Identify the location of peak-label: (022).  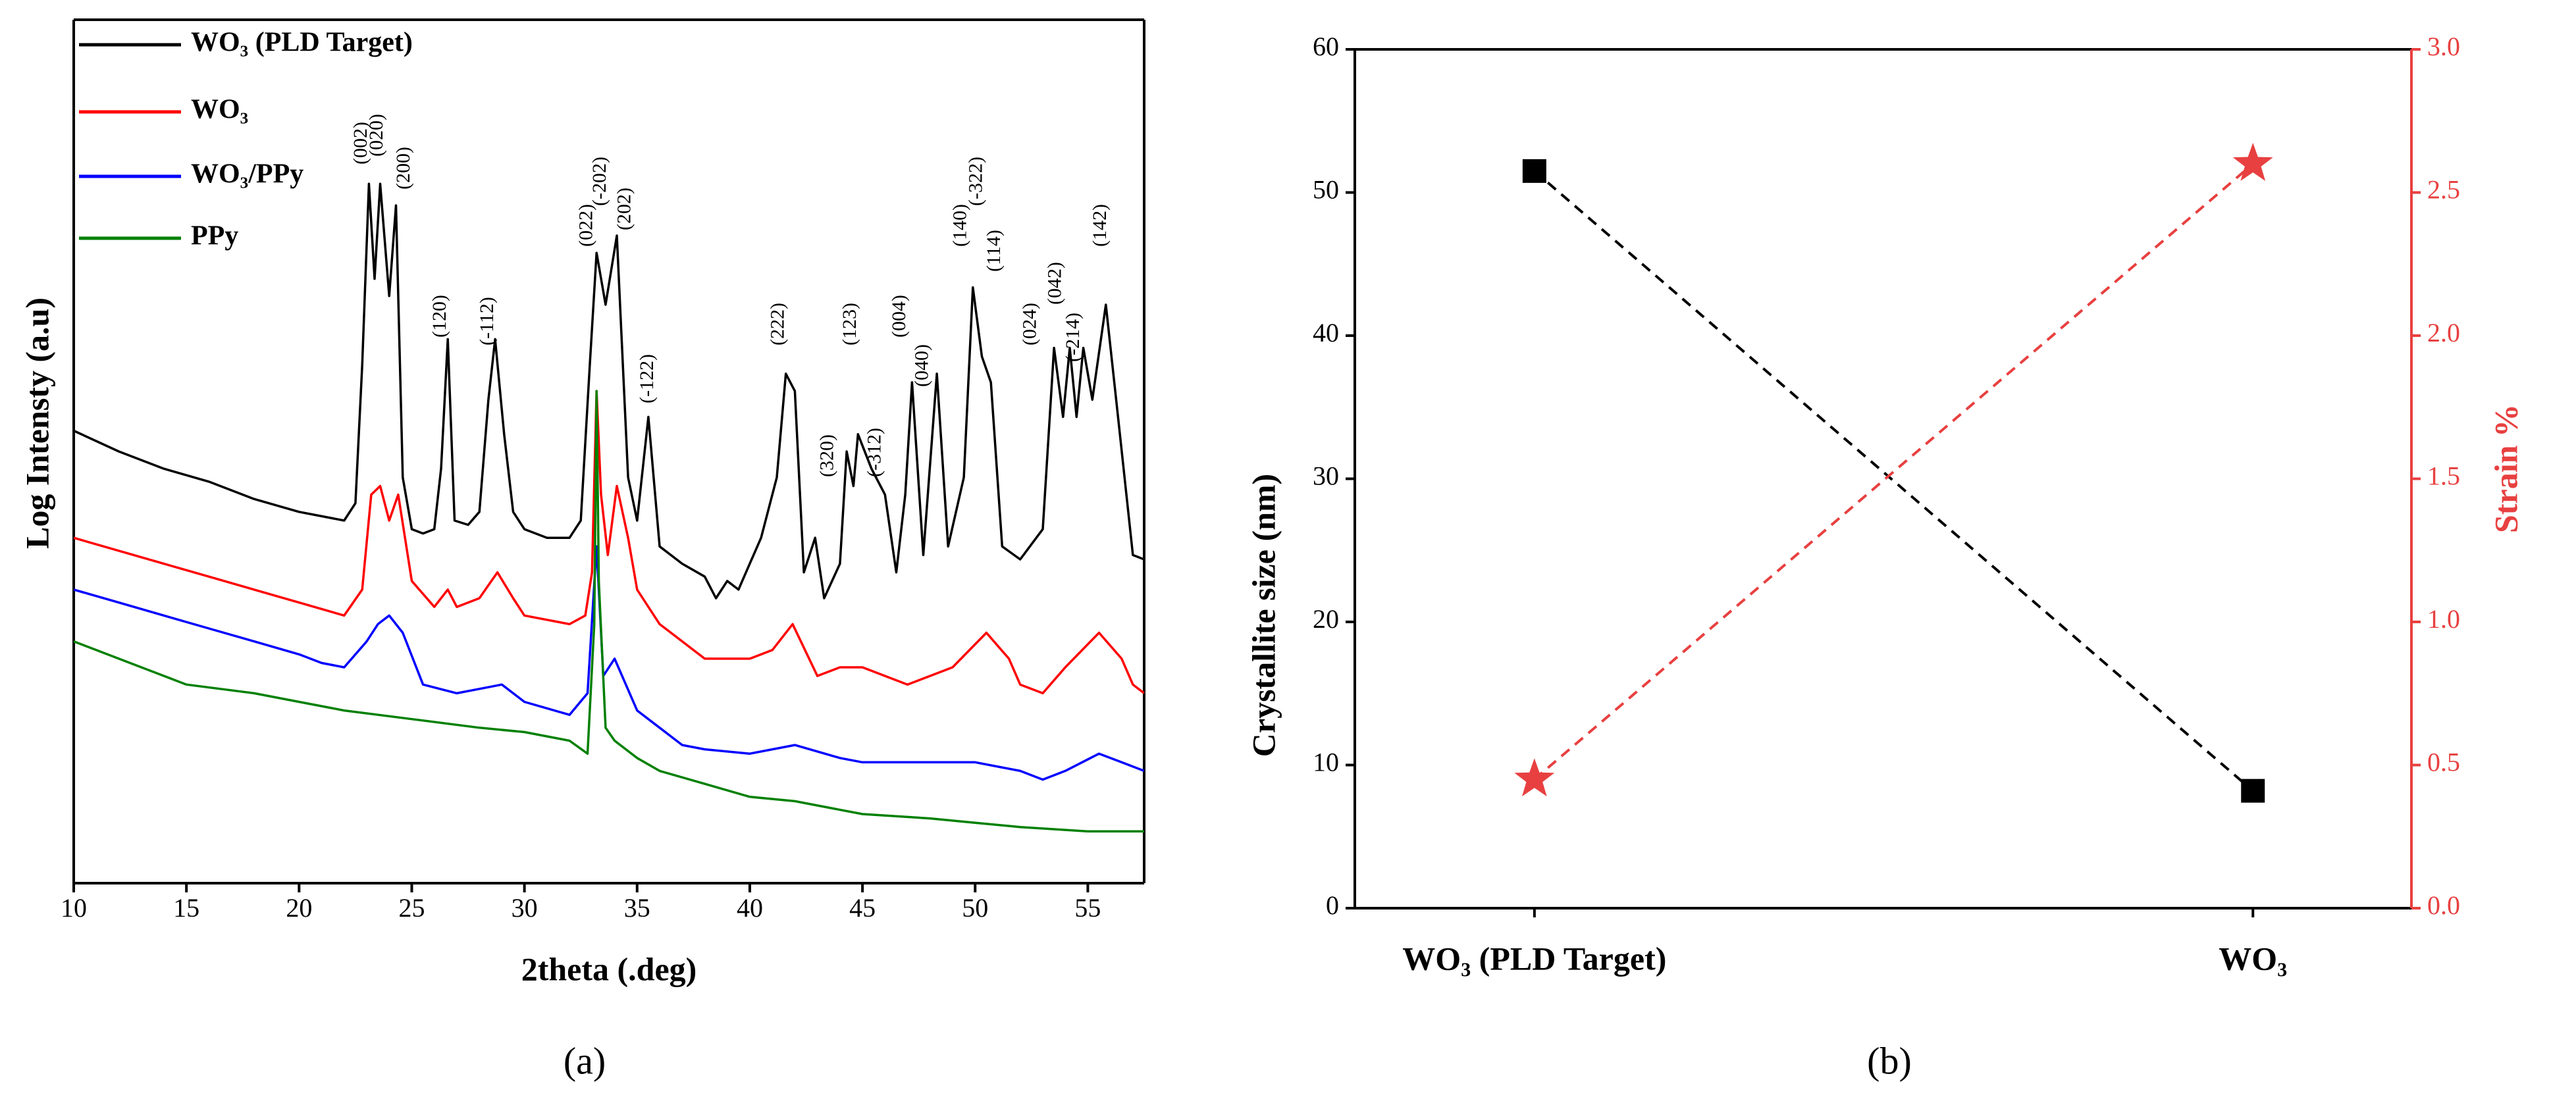
(585, 225).